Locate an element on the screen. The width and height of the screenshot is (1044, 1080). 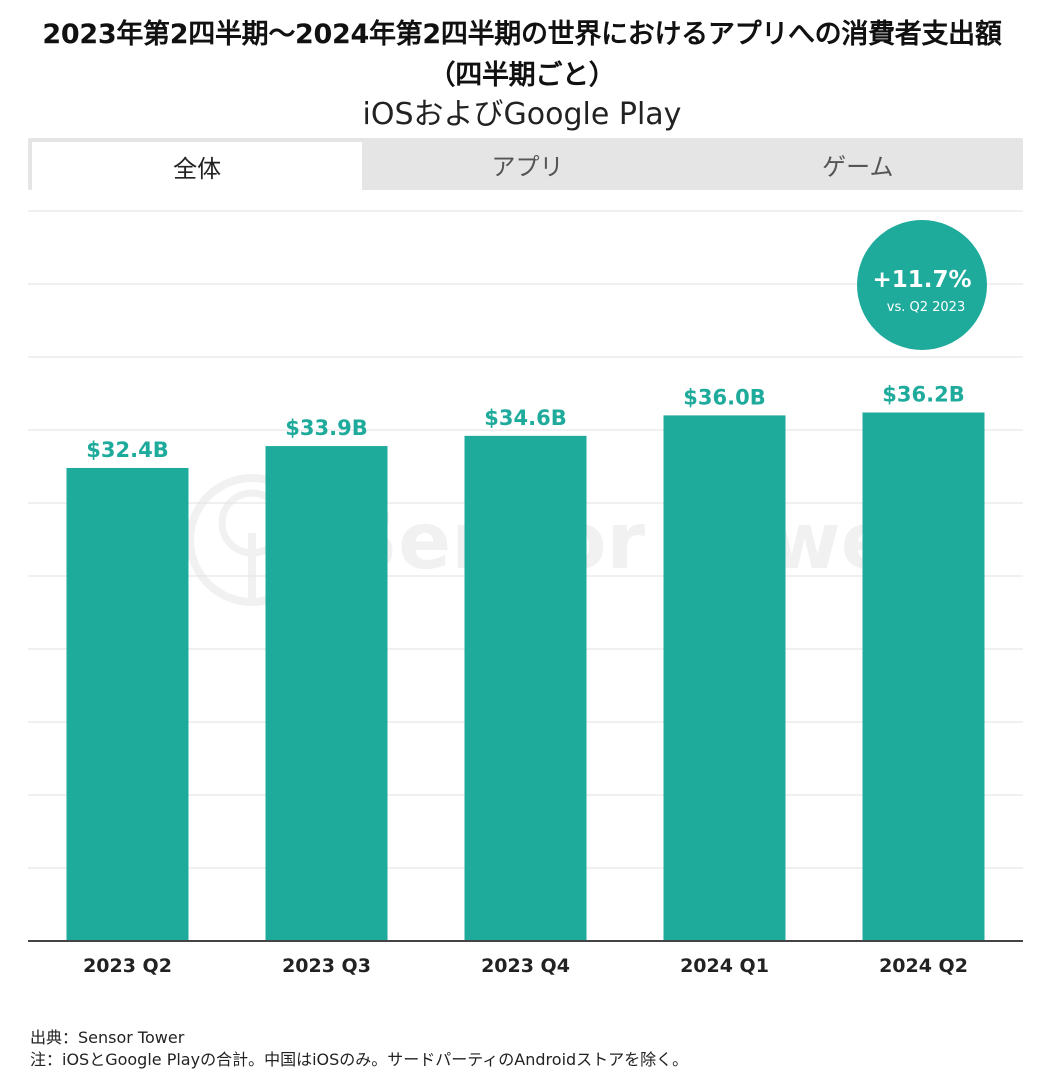
bar-2023-q4 is located at coordinates (525, 688).